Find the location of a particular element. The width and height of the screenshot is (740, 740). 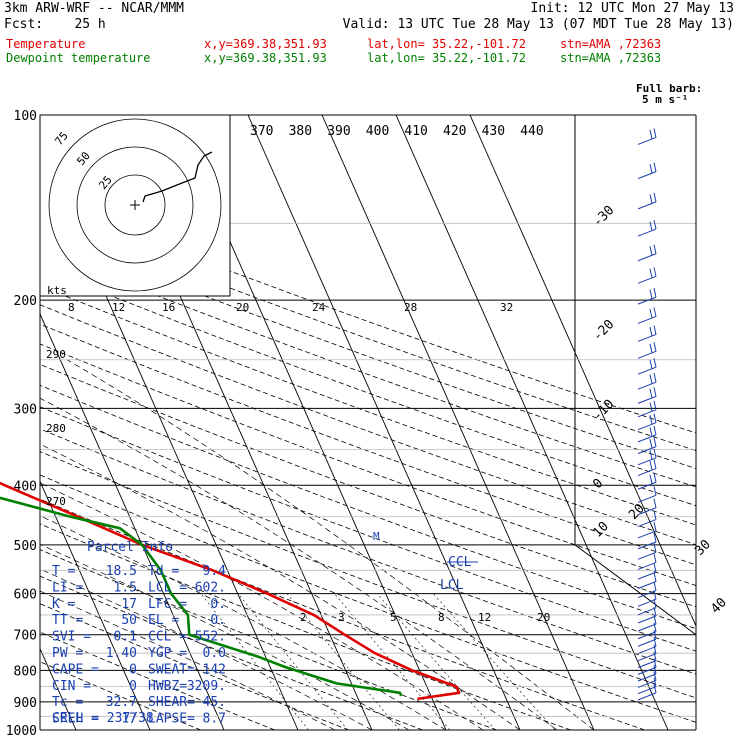

temp-legend-latlon: lat,lon= 35.22,-101.72 is located at coordinates (446, 44).